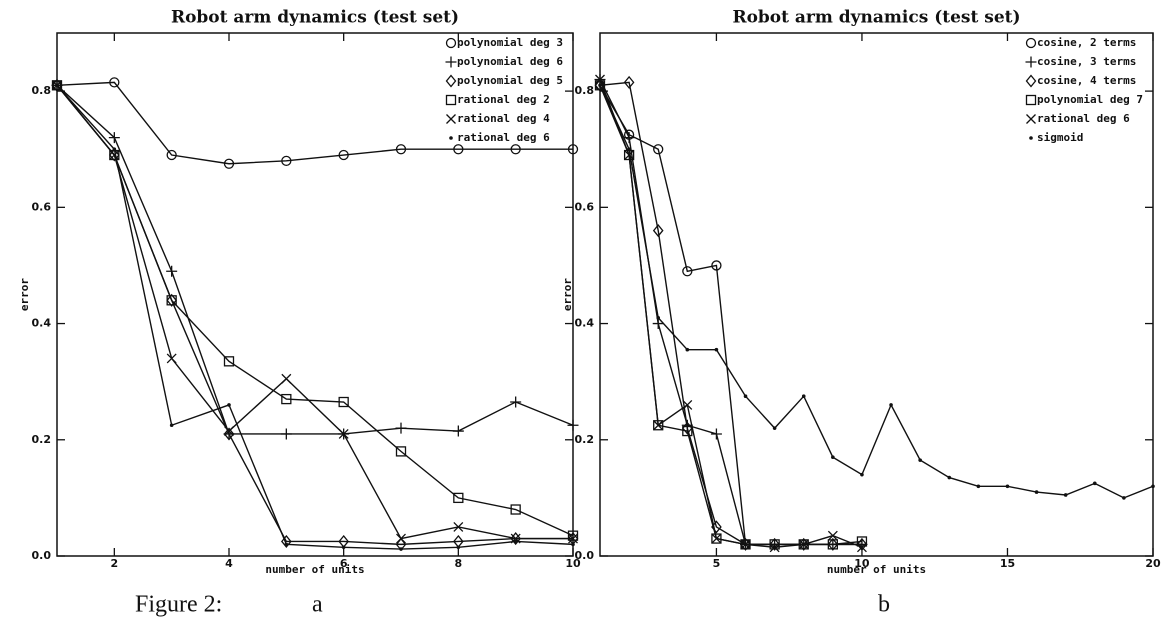 This screenshot has height=633, width=1164. Describe the element at coordinates (503, 99) in the screenshot. I see `legend-label: rational deg 2` at that location.